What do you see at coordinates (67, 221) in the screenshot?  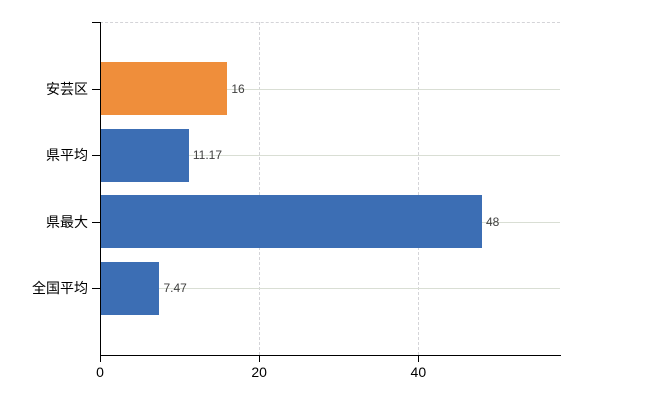 I see `category-label: 県最大` at bounding box center [67, 221].